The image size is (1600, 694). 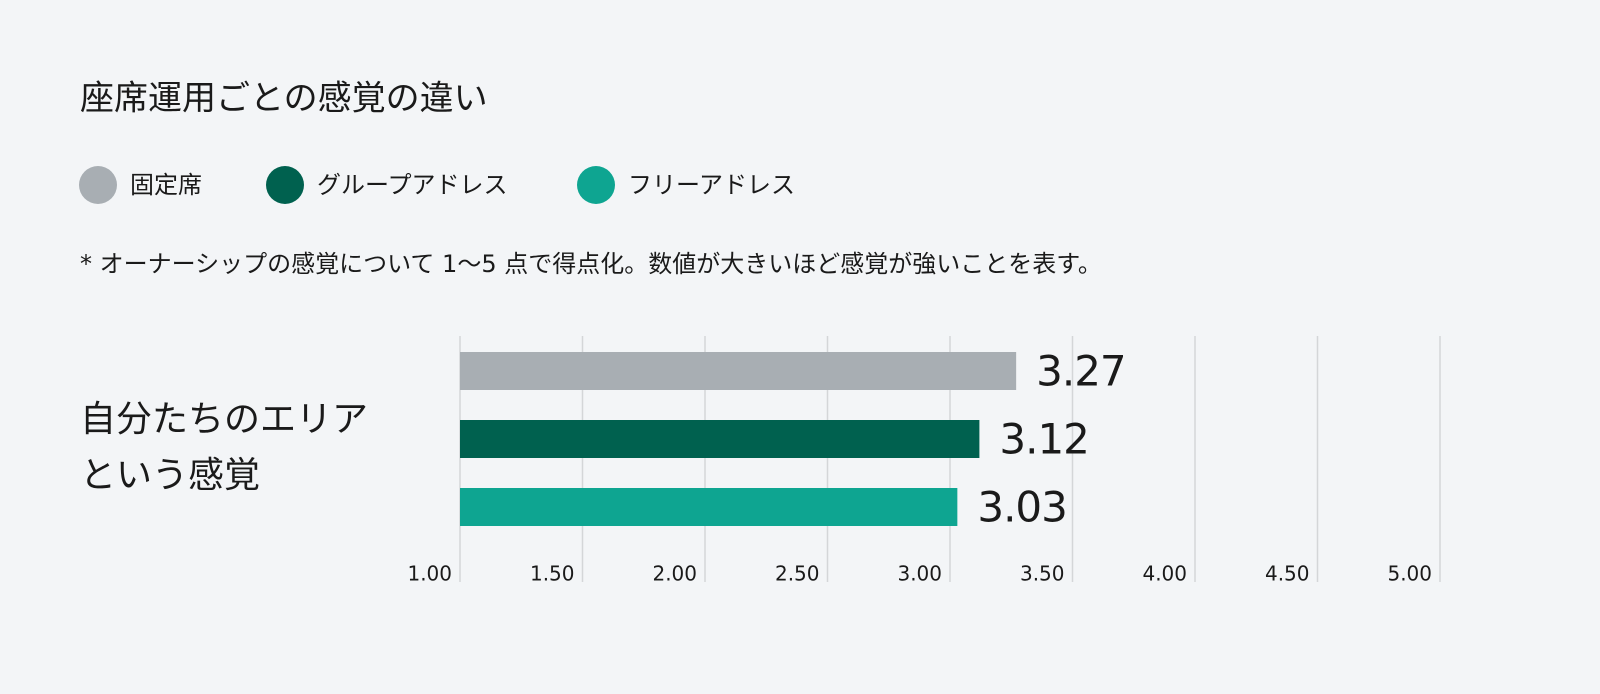 I want to click on value-label: 3.27, so click(x=1081, y=371).